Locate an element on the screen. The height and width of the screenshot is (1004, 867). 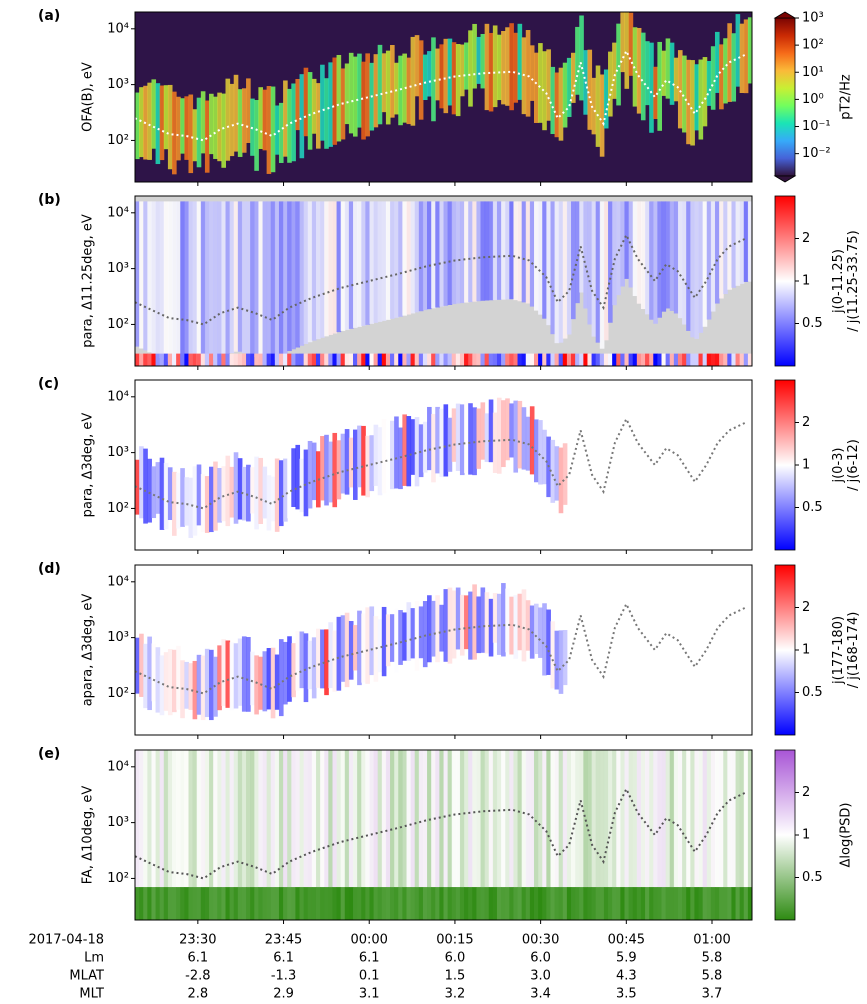
y-axis-label: FA, Δ10deg, eV is located at coordinates (88, 835).